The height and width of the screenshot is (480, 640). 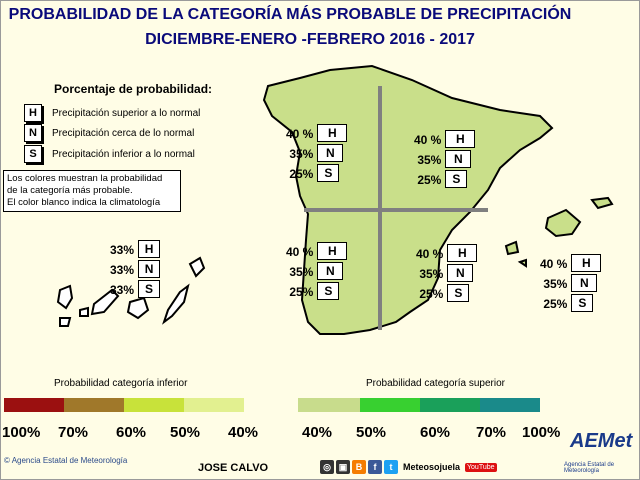 What do you see at coordinates (301, 272) in the screenshot?
I see `sw-n-pct: 35%` at bounding box center [301, 272].